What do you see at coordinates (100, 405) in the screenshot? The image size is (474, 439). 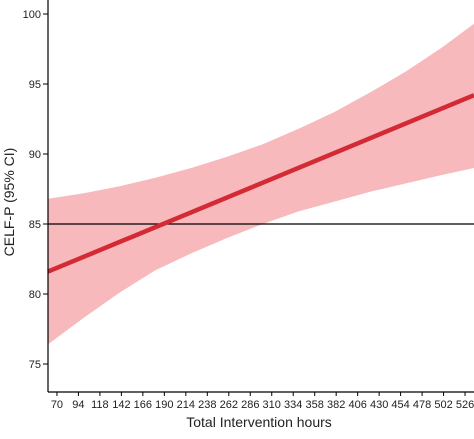 I see `x-tick-label-118: 118` at bounding box center [100, 405].